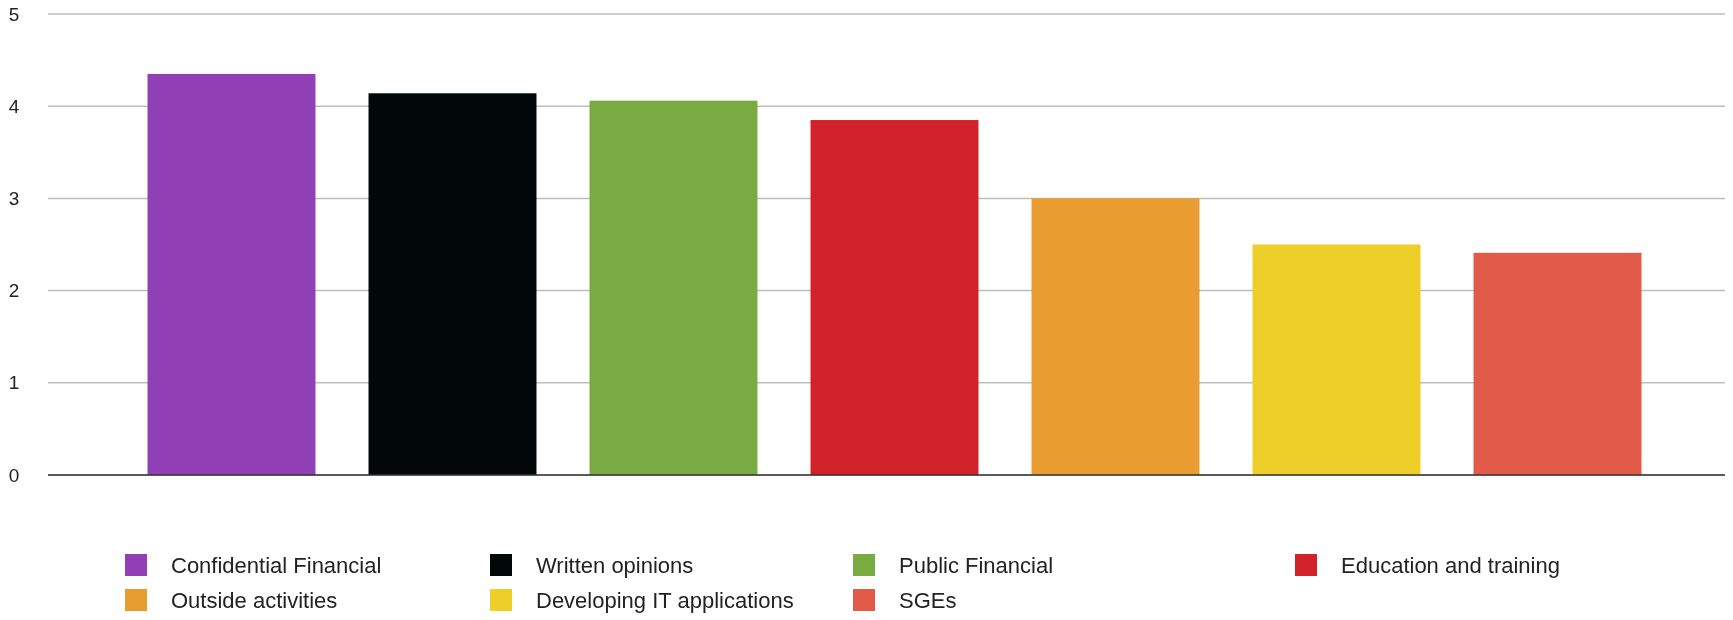 This screenshot has height=620, width=1733. What do you see at coordinates (14, 106) in the screenshot?
I see `y-tick-label: 4` at bounding box center [14, 106].